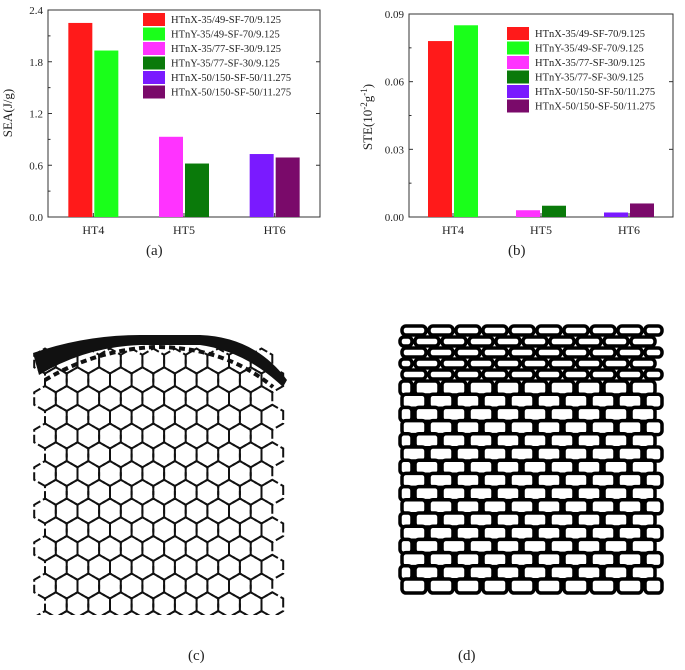  Describe the element at coordinates (196, 656) in the screenshot. I see `panel-label-c: (c)` at that location.